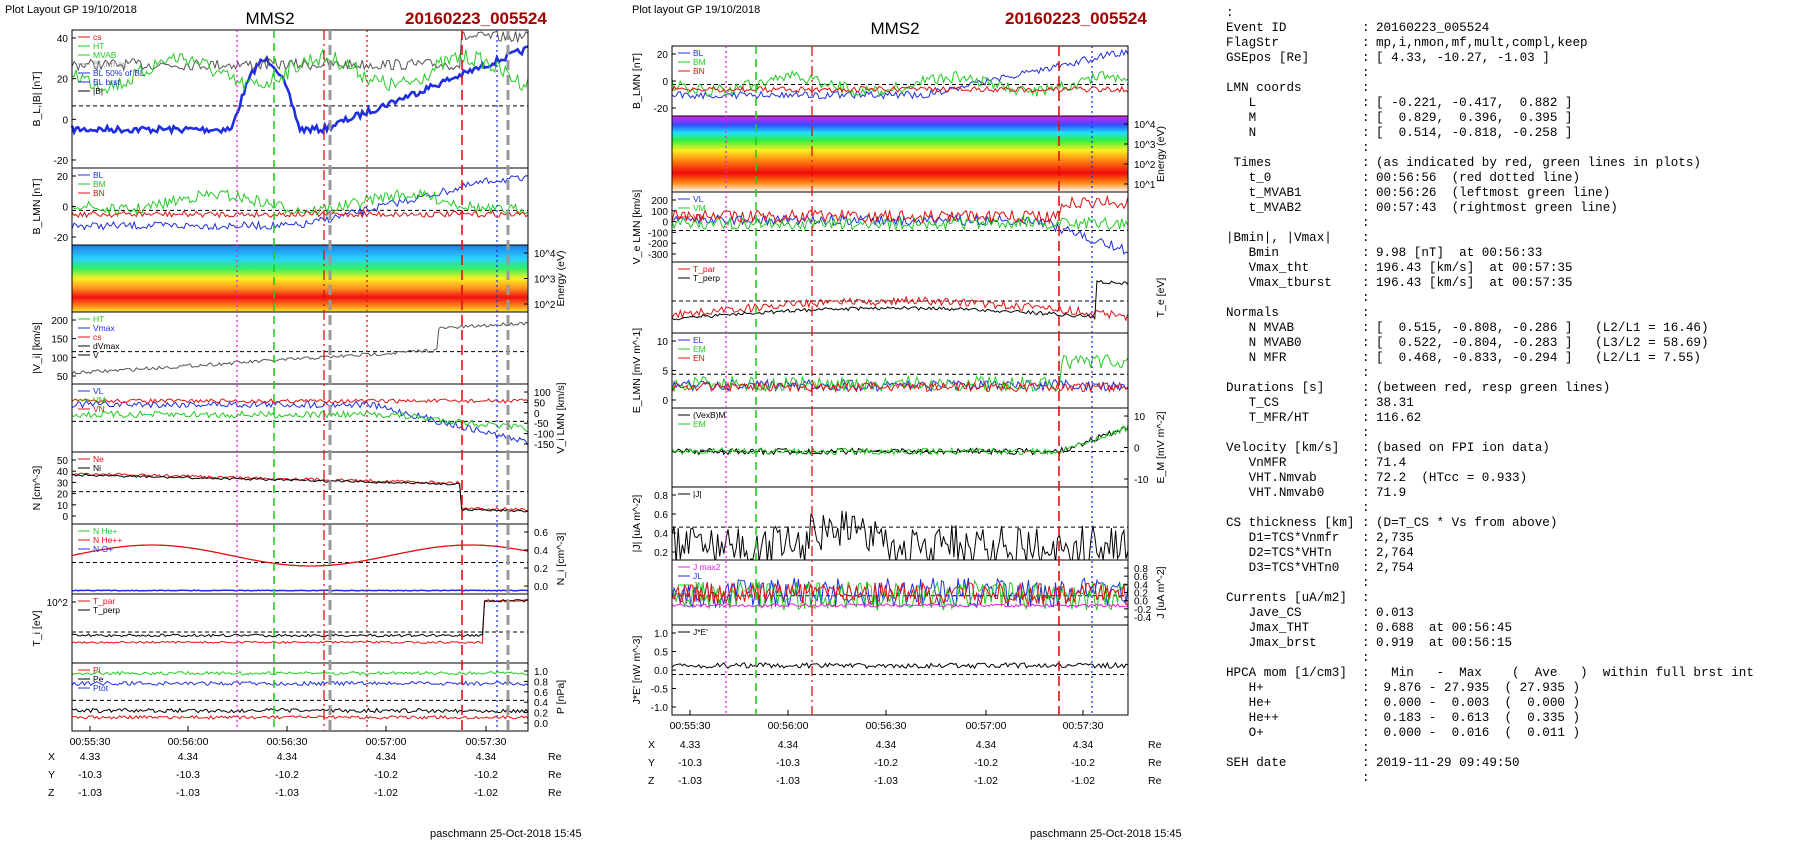 The width and height of the screenshot is (1804, 841). I want to click on info-key: N MFR, so click(1256, 358).